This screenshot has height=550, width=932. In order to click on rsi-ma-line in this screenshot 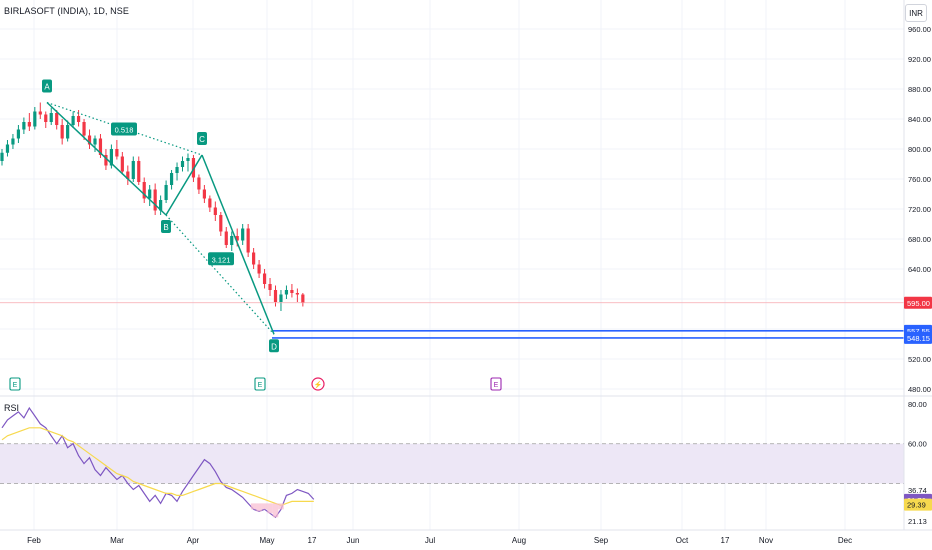, I will do `click(157, 467)`.